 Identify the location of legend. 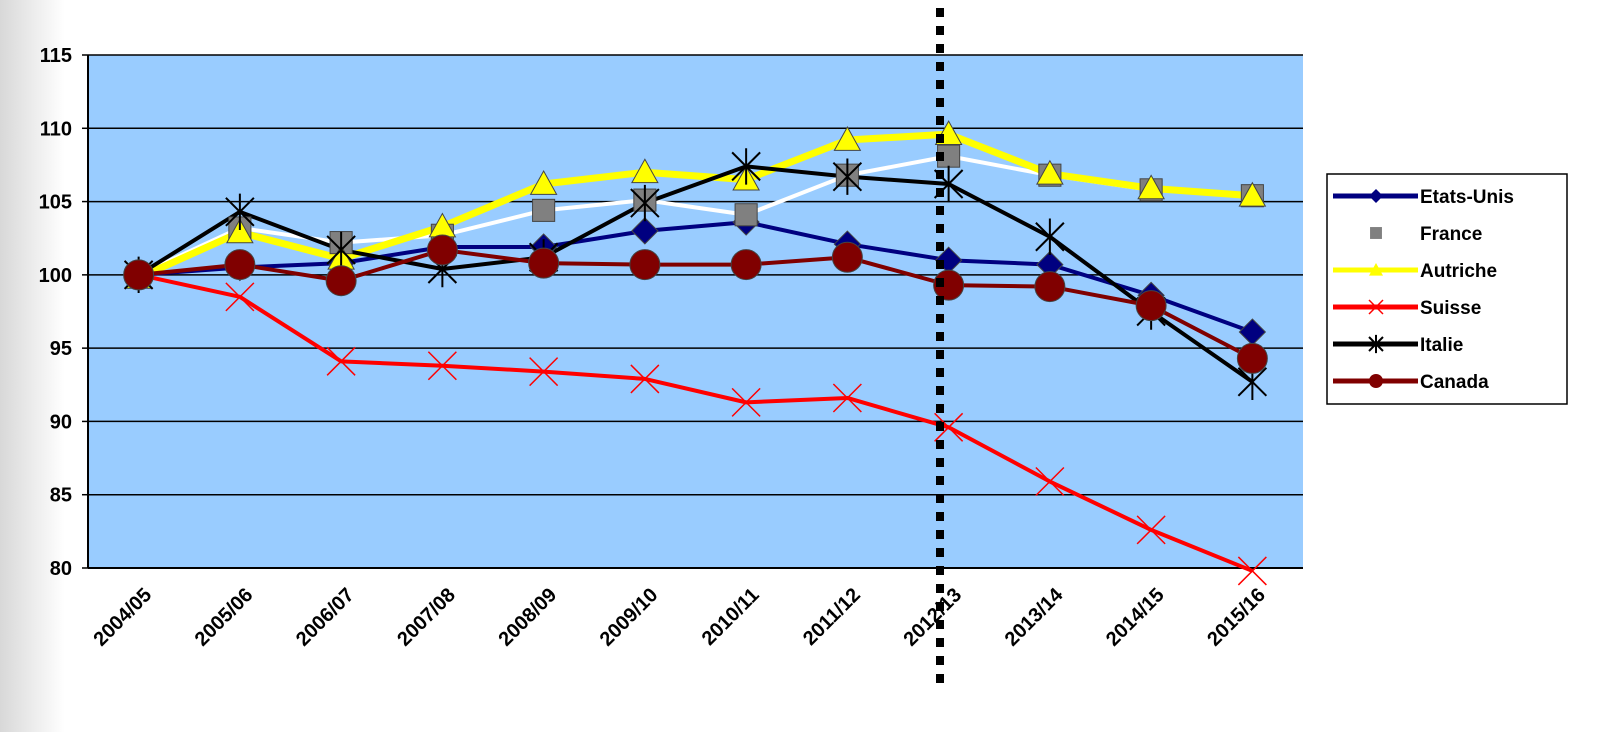
(1447, 289).